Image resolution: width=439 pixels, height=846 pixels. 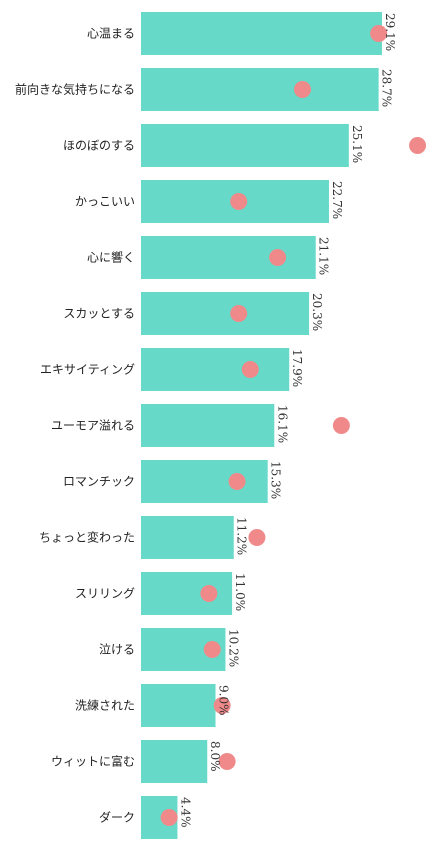 I want to click on value-label-12: 9.0%, so click(x=224, y=700).